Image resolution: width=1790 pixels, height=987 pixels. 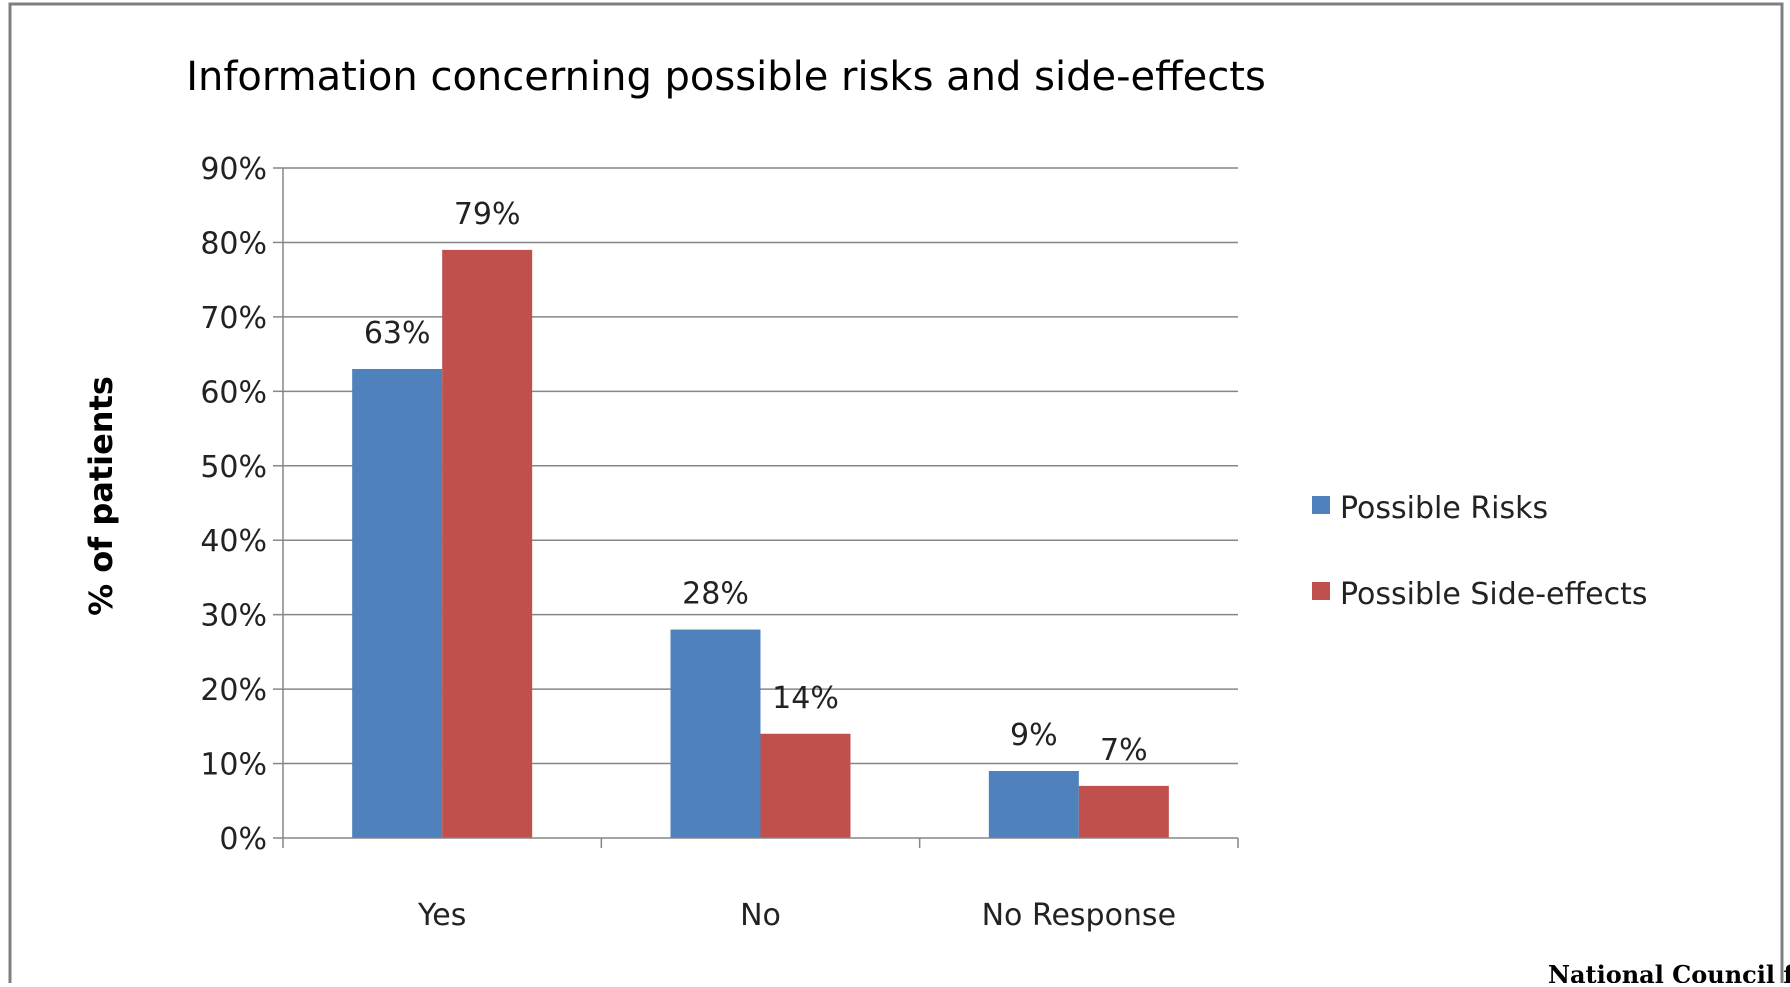 I want to click on footer-text: National Council f, so click(x=1669, y=971).